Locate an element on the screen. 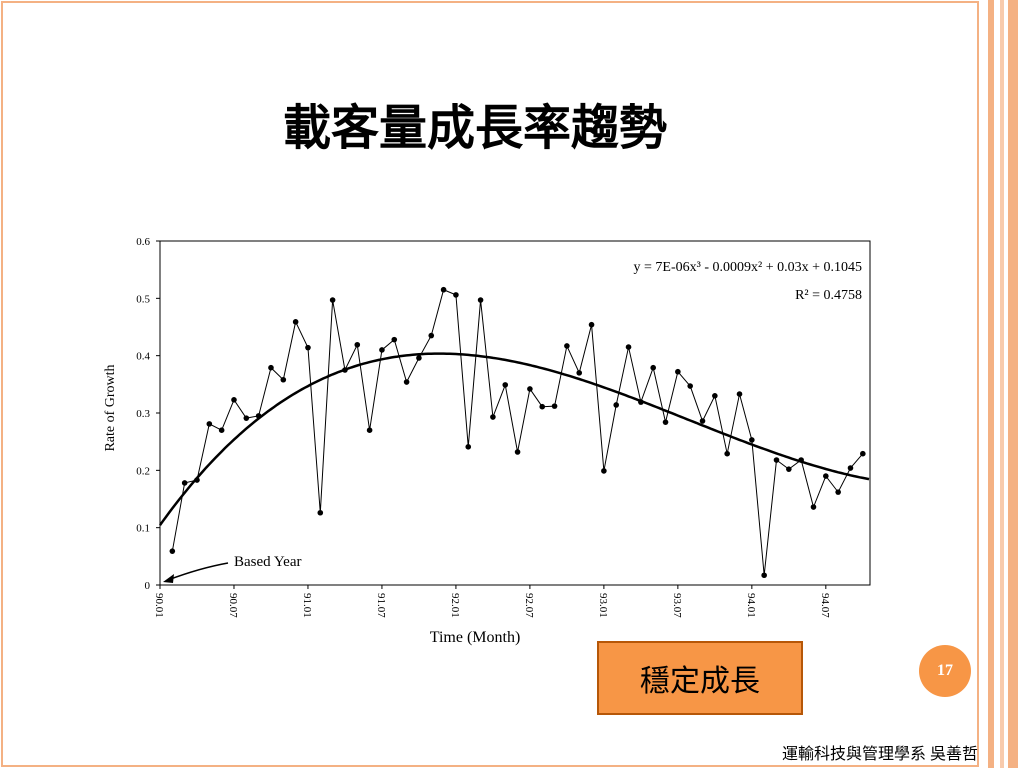 The image size is (1024, 768). x-tick-label: 93.07 is located at coordinates (677, 605).